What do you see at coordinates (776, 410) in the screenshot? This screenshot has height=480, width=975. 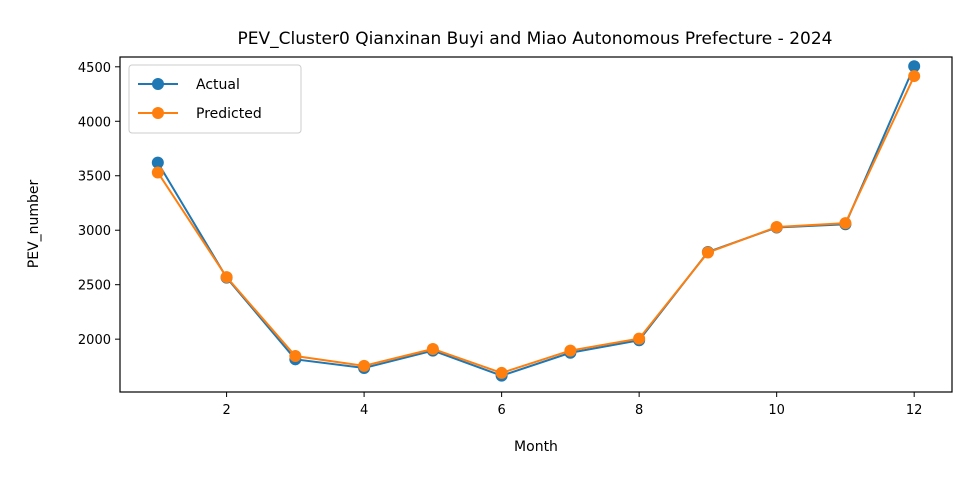 I see `x-tick-label: 10` at bounding box center [776, 410].